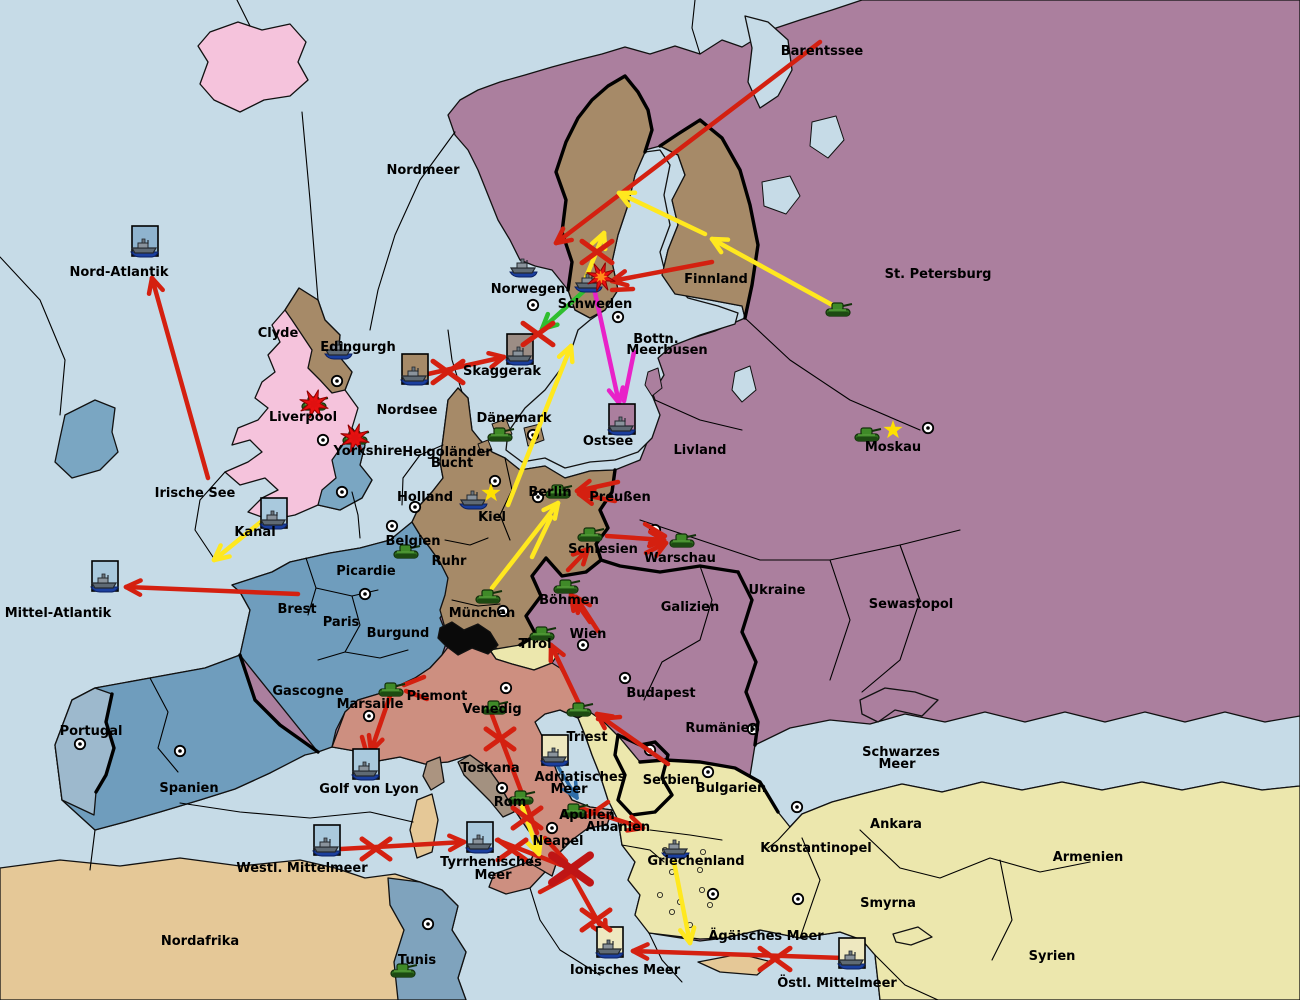 The width and height of the screenshot is (1300, 1000). What do you see at coordinates (618, 827) in the screenshot?
I see `region-label: Albanien` at bounding box center [618, 827].